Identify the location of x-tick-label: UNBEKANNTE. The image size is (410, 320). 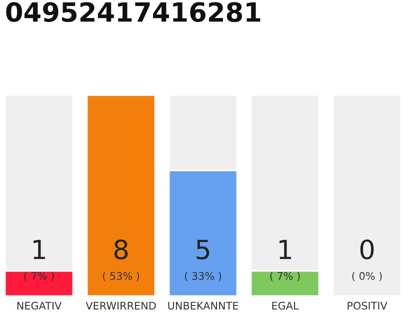
(203, 306).